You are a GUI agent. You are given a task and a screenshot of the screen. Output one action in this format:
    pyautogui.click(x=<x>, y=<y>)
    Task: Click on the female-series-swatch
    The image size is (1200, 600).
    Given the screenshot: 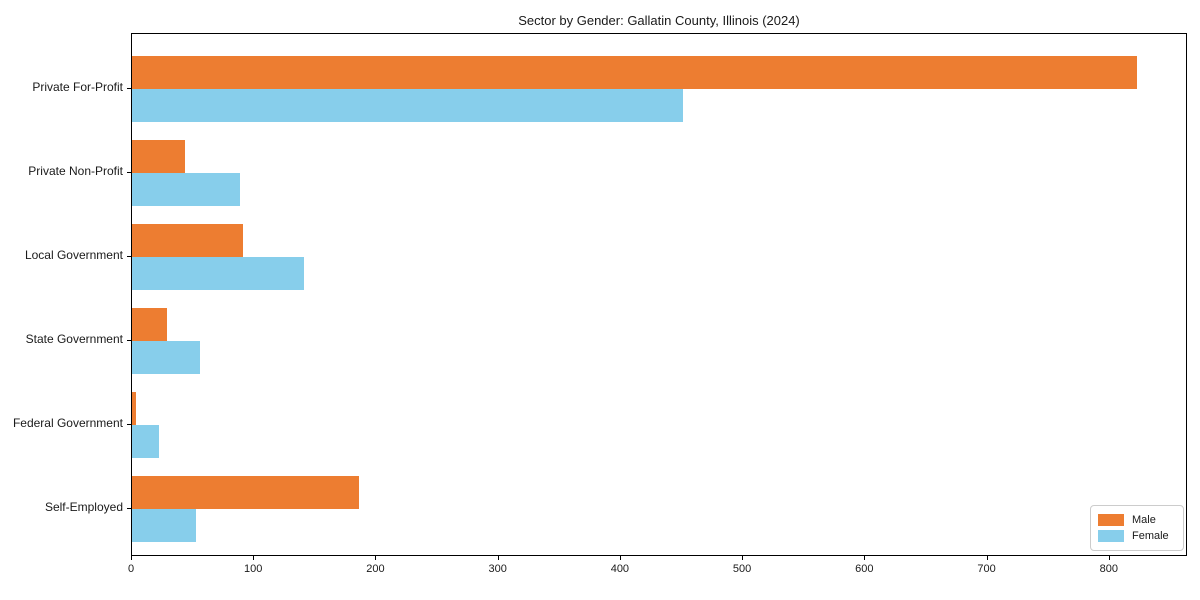 What is the action you would take?
    pyautogui.click(x=1111, y=536)
    